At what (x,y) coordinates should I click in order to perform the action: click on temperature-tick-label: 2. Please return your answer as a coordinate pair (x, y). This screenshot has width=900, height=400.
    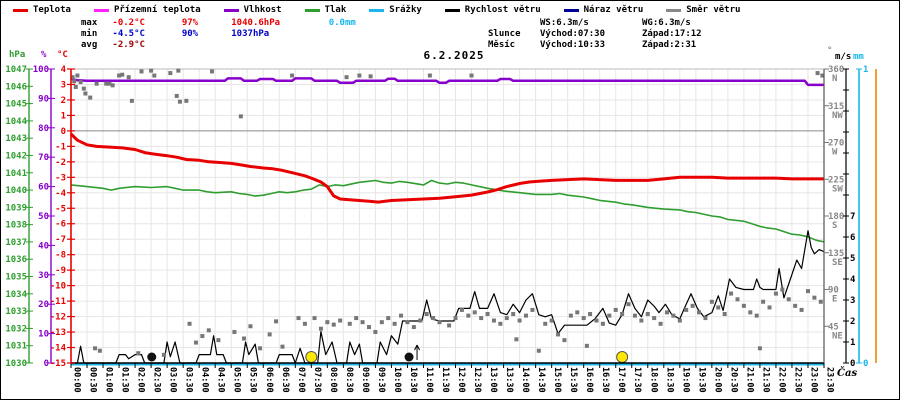
    Looking at the image, I should click on (63, 101).